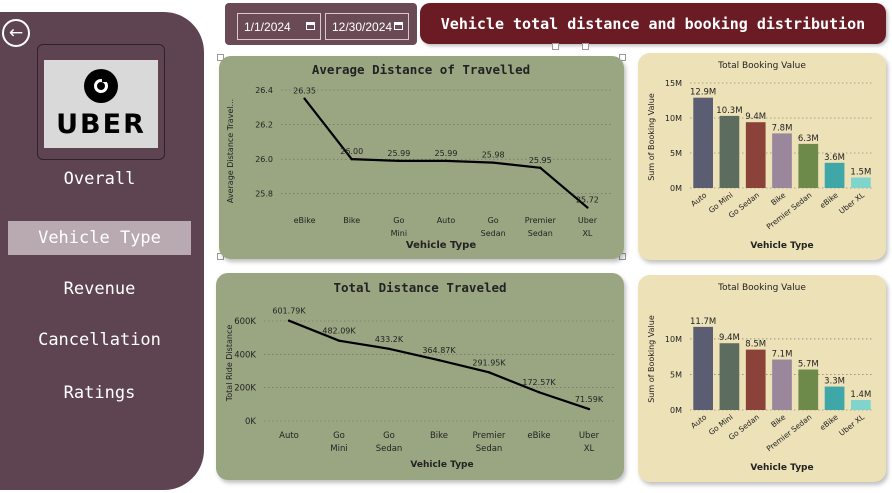  I want to click on nav-cancellation: Cancellation, so click(99, 340).